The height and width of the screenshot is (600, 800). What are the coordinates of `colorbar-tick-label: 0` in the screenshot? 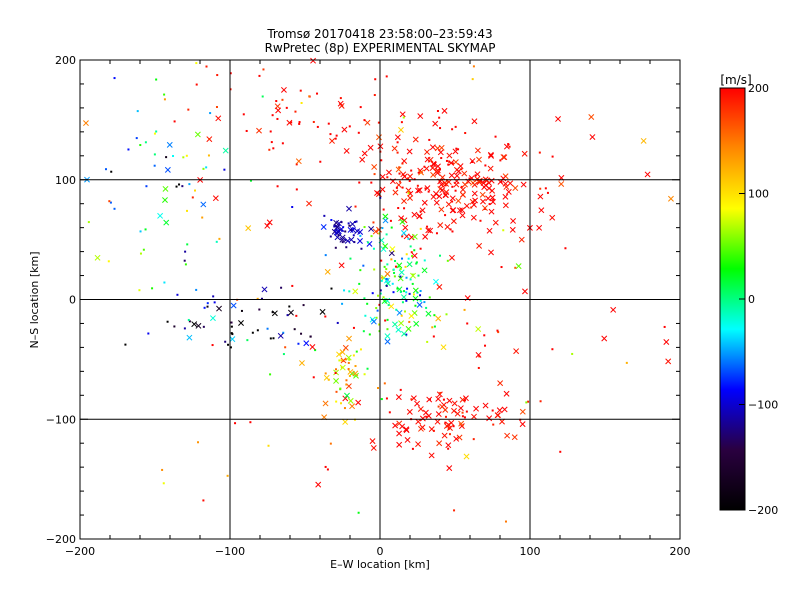 It's located at (751, 299).